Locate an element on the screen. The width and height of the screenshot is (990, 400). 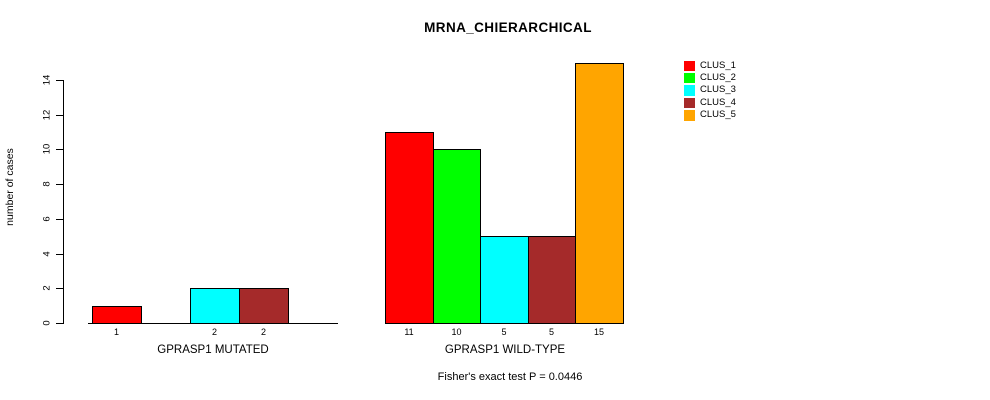
y-tick-label: 6 is located at coordinates (47, 219).